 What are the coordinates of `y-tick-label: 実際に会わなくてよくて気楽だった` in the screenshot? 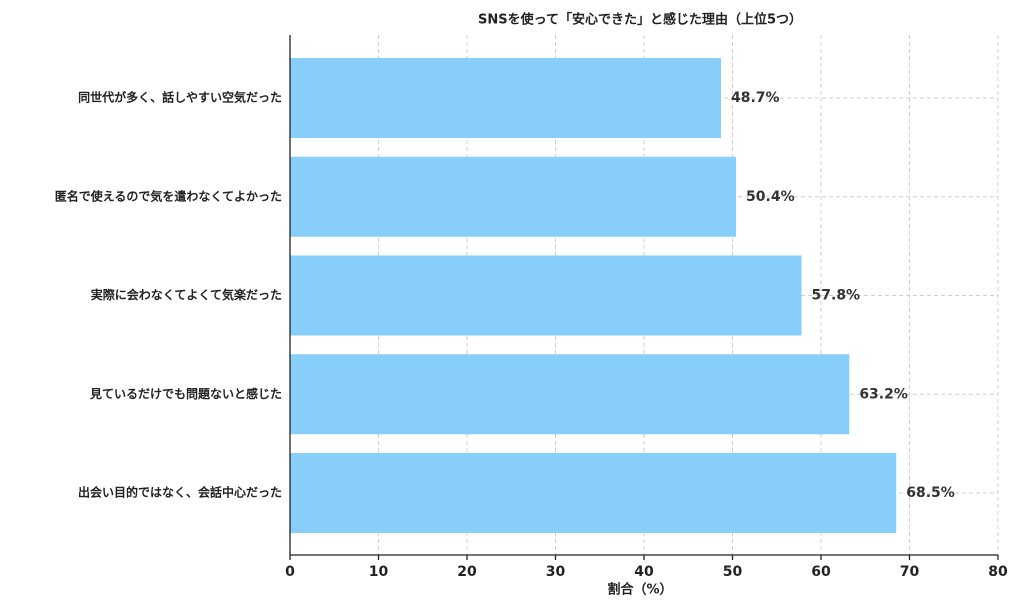 It's located at (186, 294).